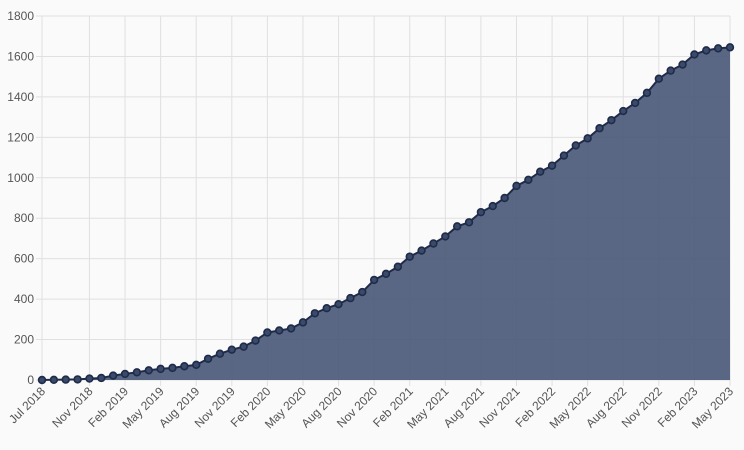 The width and height of the screenshot is (744, 450). What do you see at coordinates (24, 299) in the screenshot?
I see `y-tick-label: 400` at bounding box center [24, 299].